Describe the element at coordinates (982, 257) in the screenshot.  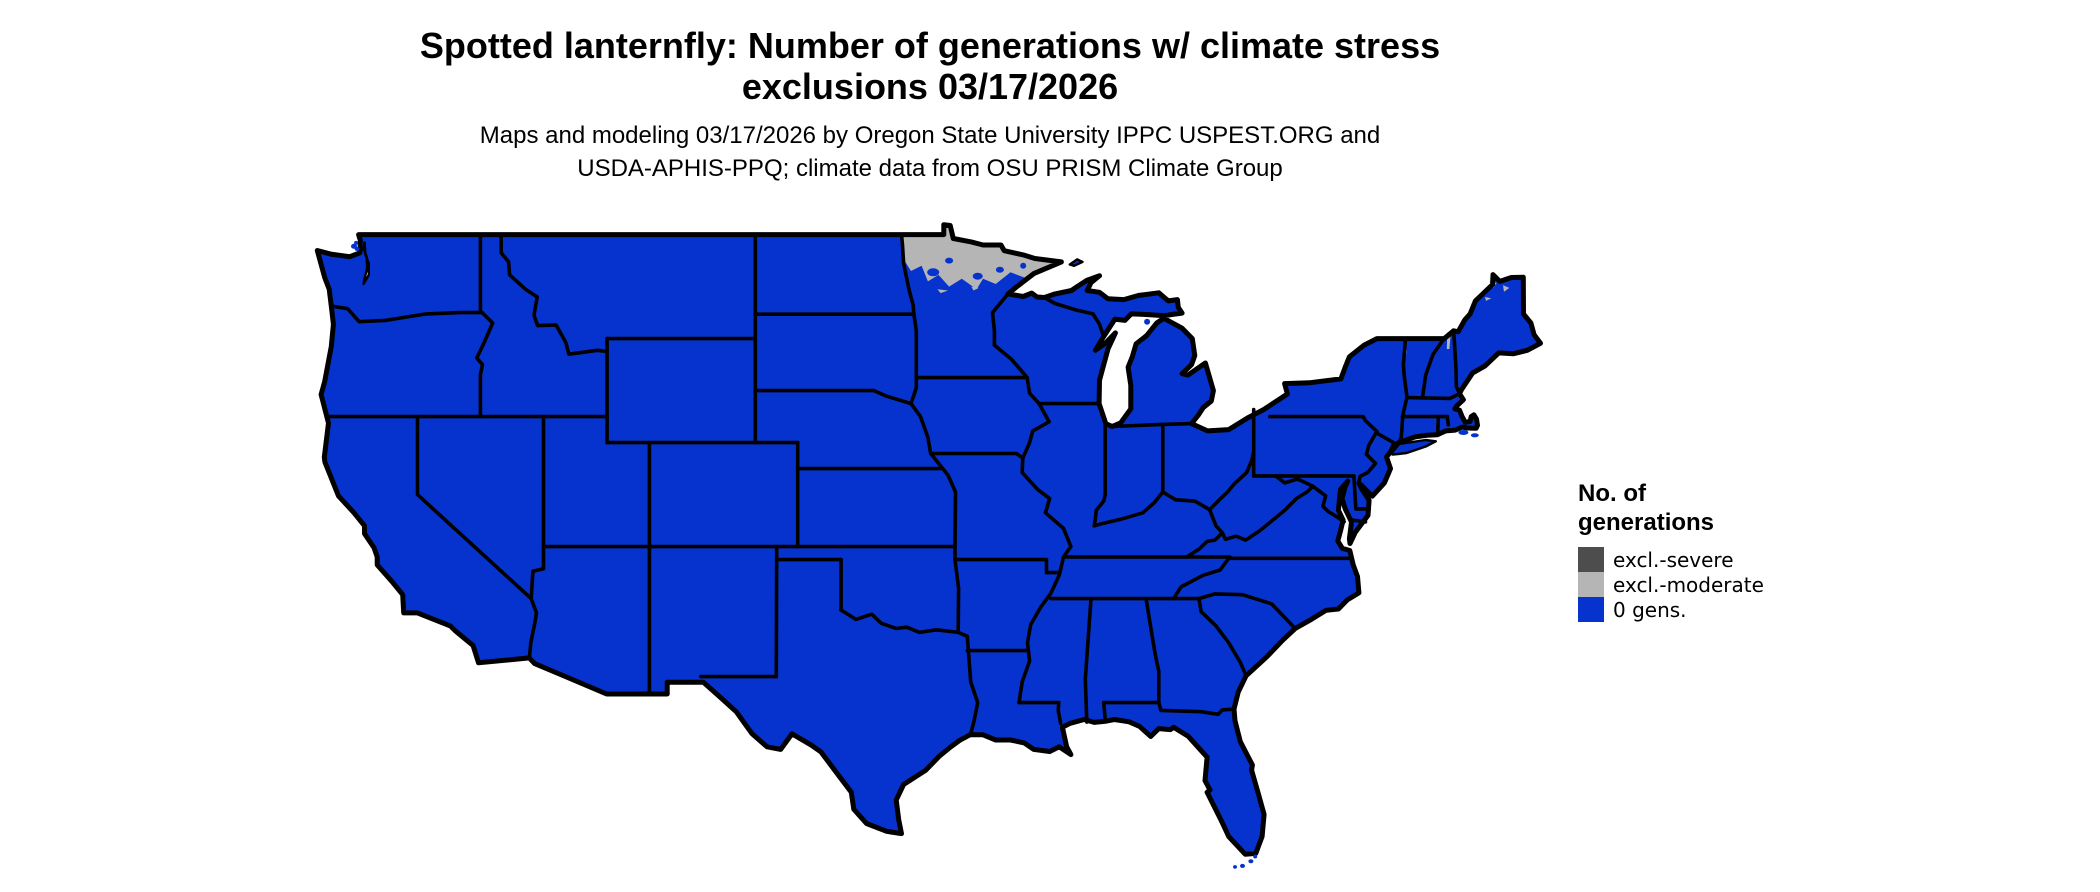
I see `excl-moderate-region-minnesota` at that location.